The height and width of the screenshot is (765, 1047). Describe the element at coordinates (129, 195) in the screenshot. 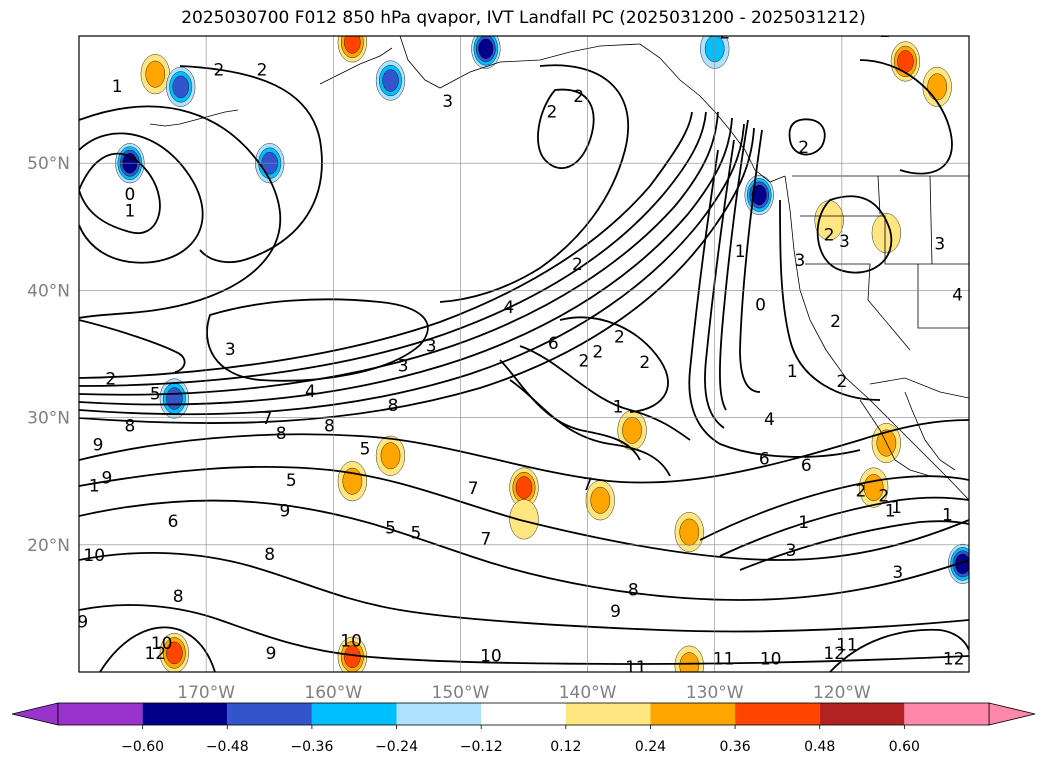

I see `contour-label: 0` at that location.